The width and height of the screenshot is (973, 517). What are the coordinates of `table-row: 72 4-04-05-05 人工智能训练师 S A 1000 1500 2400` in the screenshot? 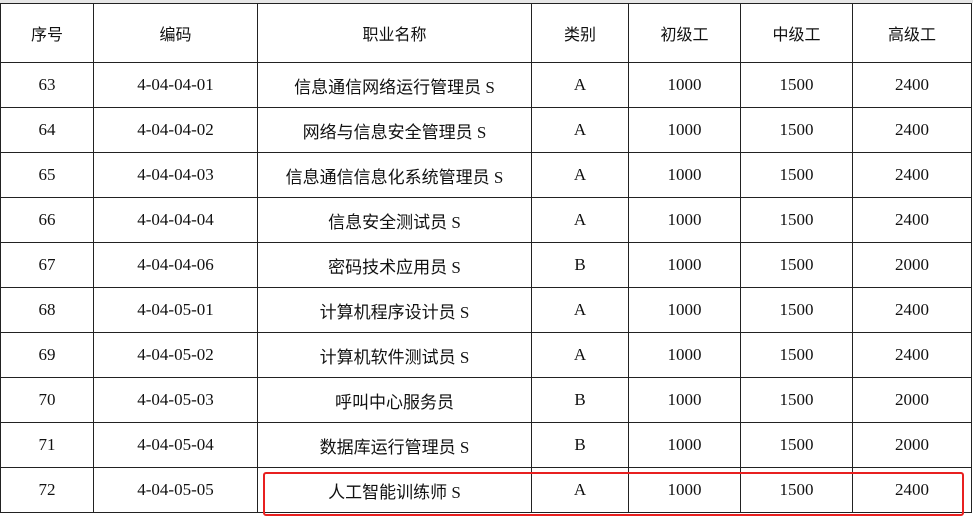 It's located at (486, 490).